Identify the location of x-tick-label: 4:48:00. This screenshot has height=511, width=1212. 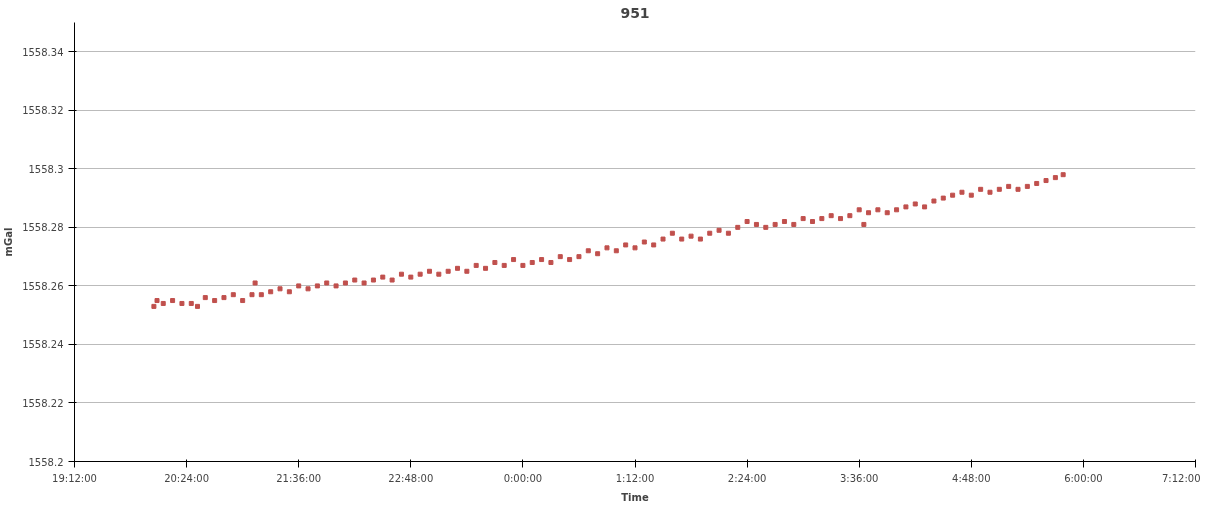
(971, 478).